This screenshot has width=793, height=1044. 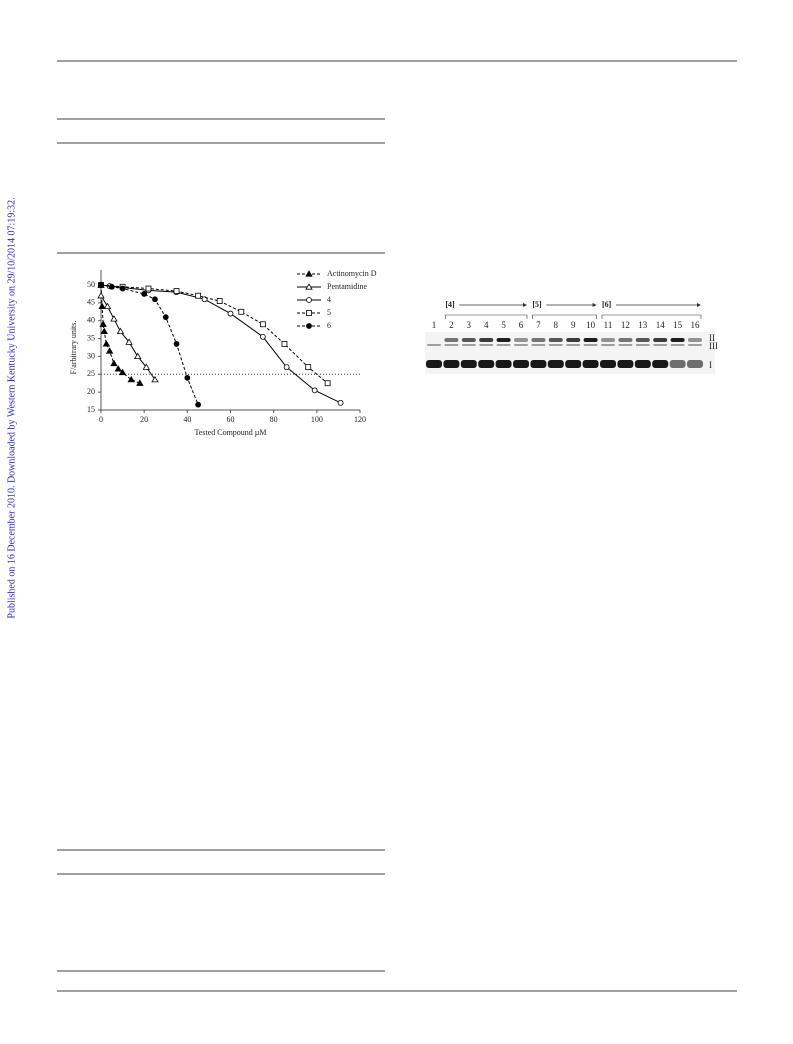 I want to click on lane-label: 2, so click(x=451, y=325).